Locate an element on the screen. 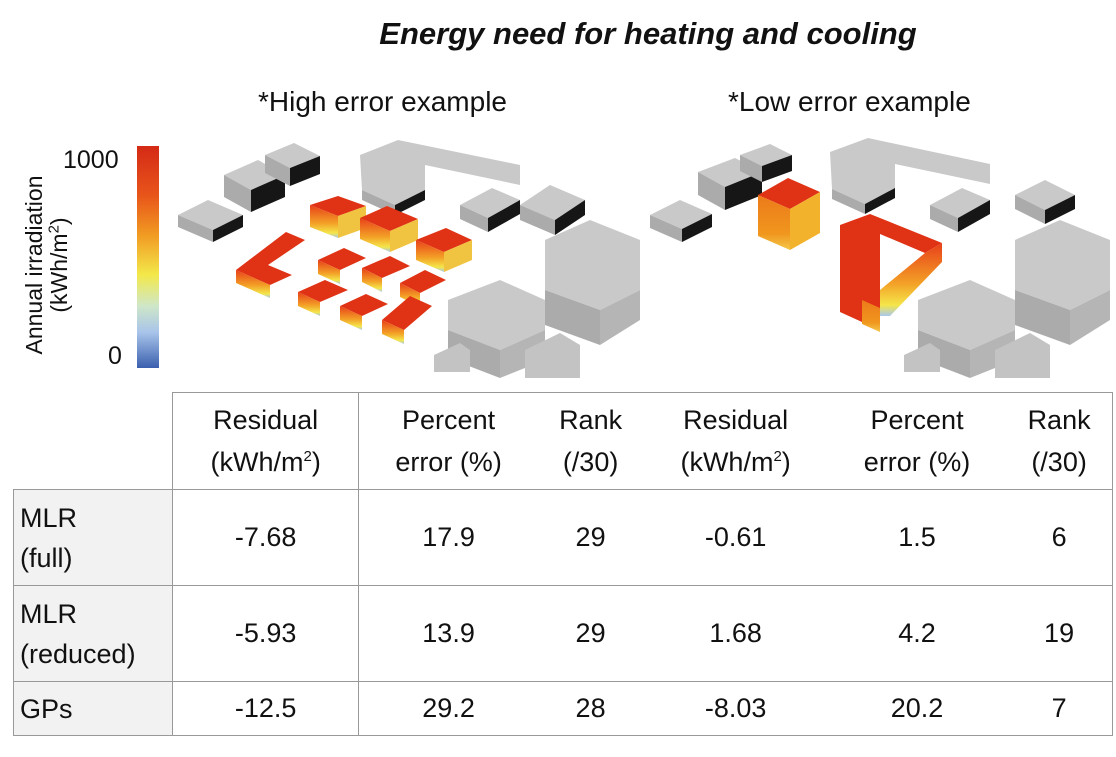 The height and width of the screenshot is (757, 1116). header-residual-high: Residual (kWh/m2) is located at coordinates (265, 441).